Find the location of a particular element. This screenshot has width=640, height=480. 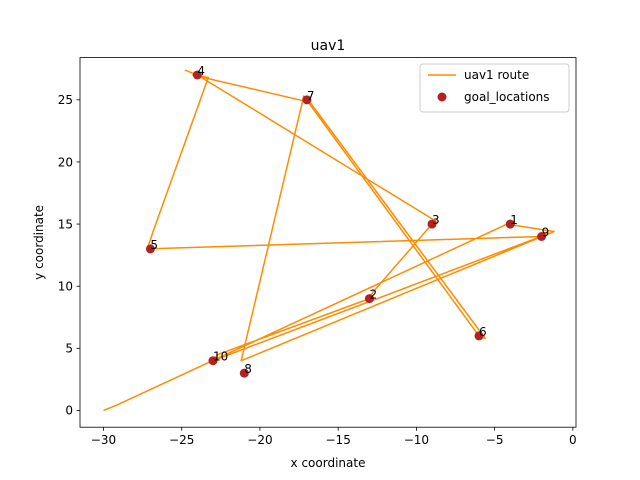

legend-goal-label: goal_locations is located at coordinates (507, 97).